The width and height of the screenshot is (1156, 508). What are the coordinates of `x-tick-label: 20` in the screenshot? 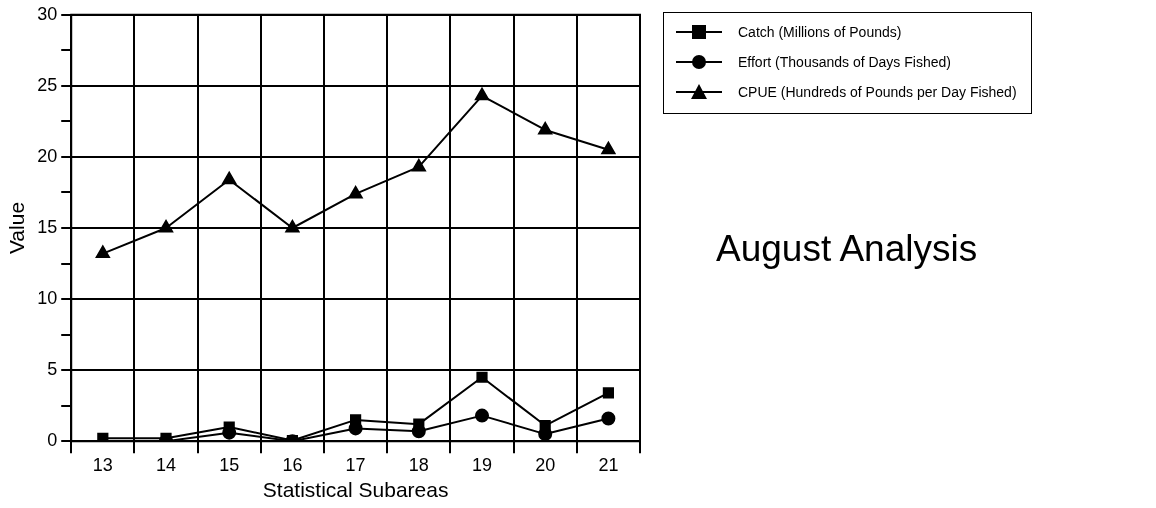 It's located at (545, 464).